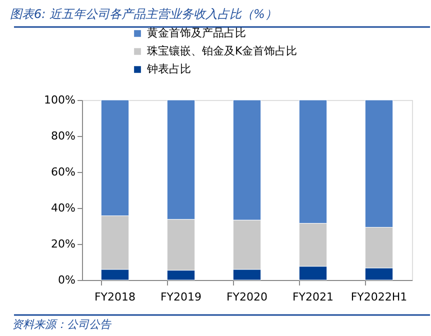 The height and width of the screenshot is (336, 431). What do you see at coordinates (143, 14) in the screenshot?
I see `chart-title: 图表6: 近五年公司各产品主营业务收入占比（%）` at bounding box center [143, 14].